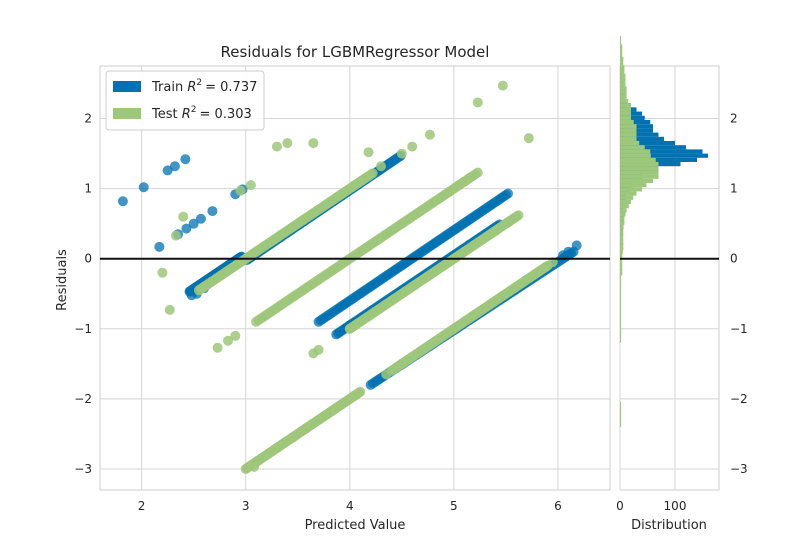  I want to click on legend-swatch-train, so click(127, 86).